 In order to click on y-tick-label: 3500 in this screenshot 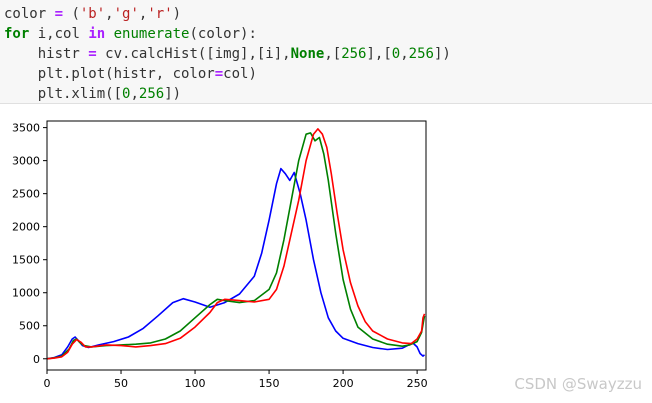, I will do `click(26, 128)`.